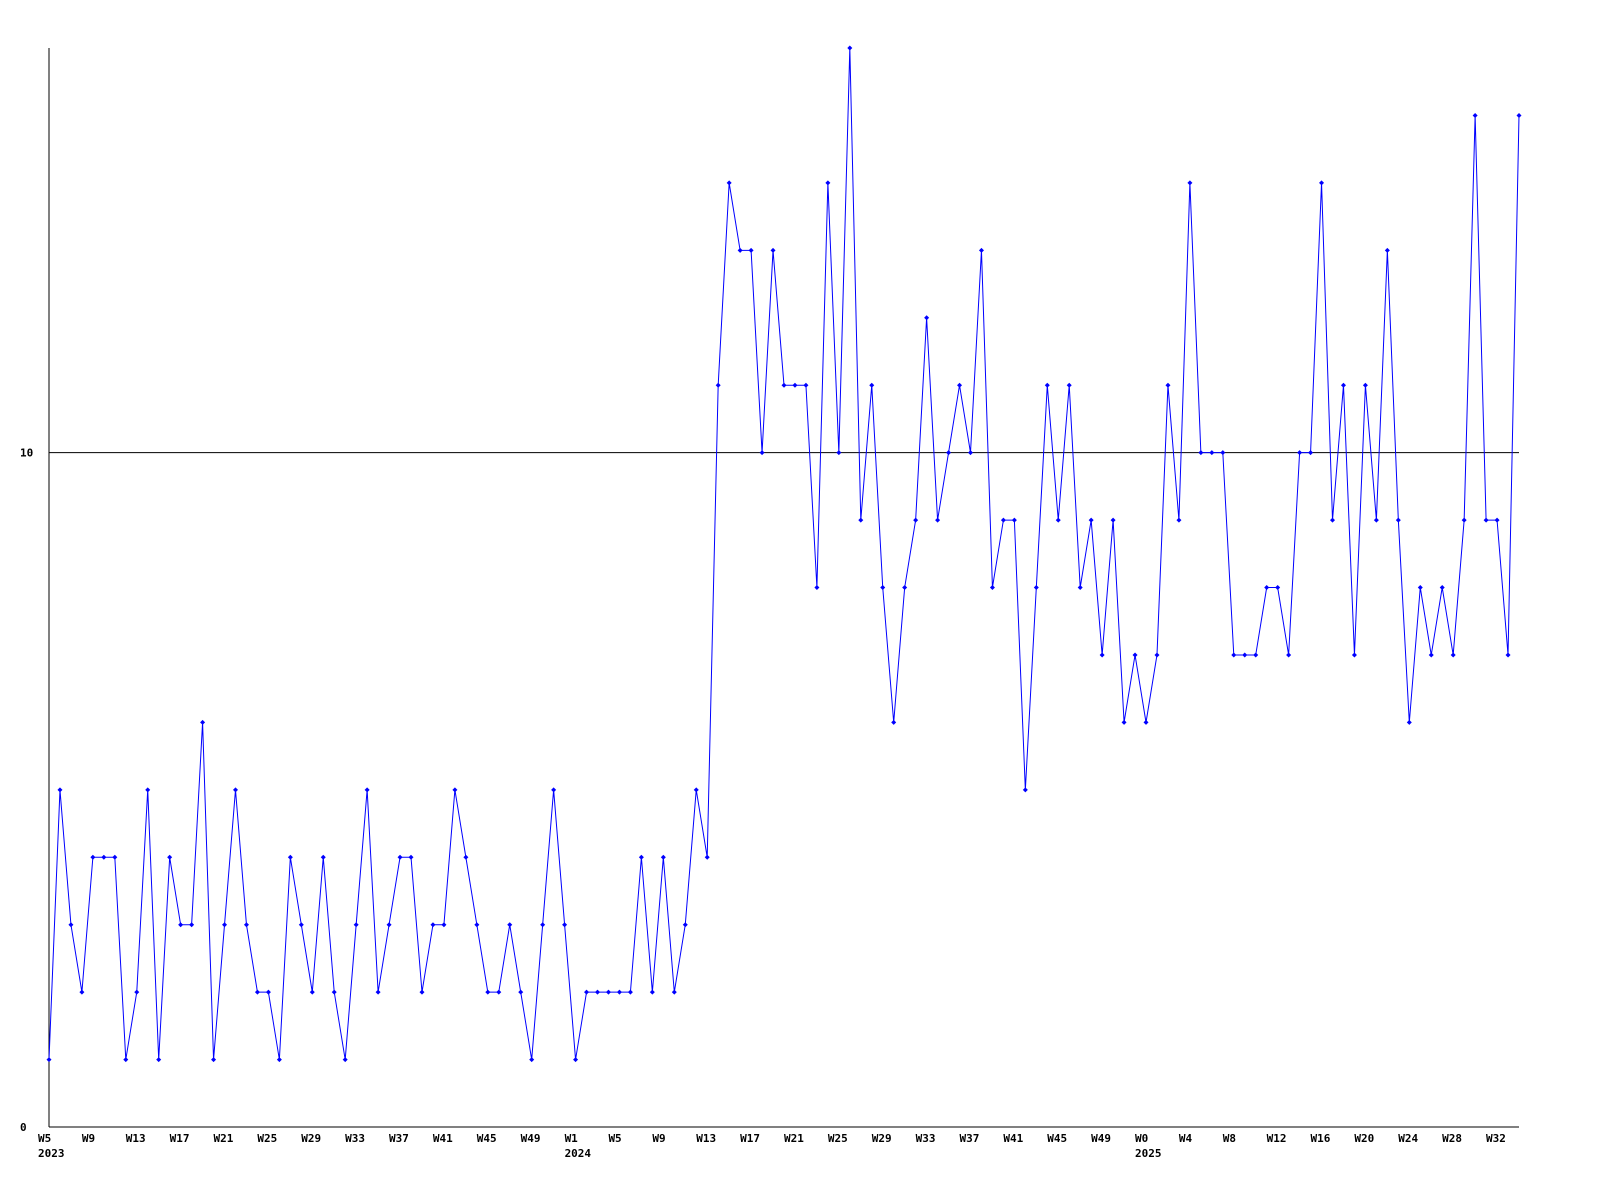 This screenshot has height=1200, width=1600. Describe the element at coordinates (136, 1138) in the screenshot. I see `x-tick-label: W13` at that location.